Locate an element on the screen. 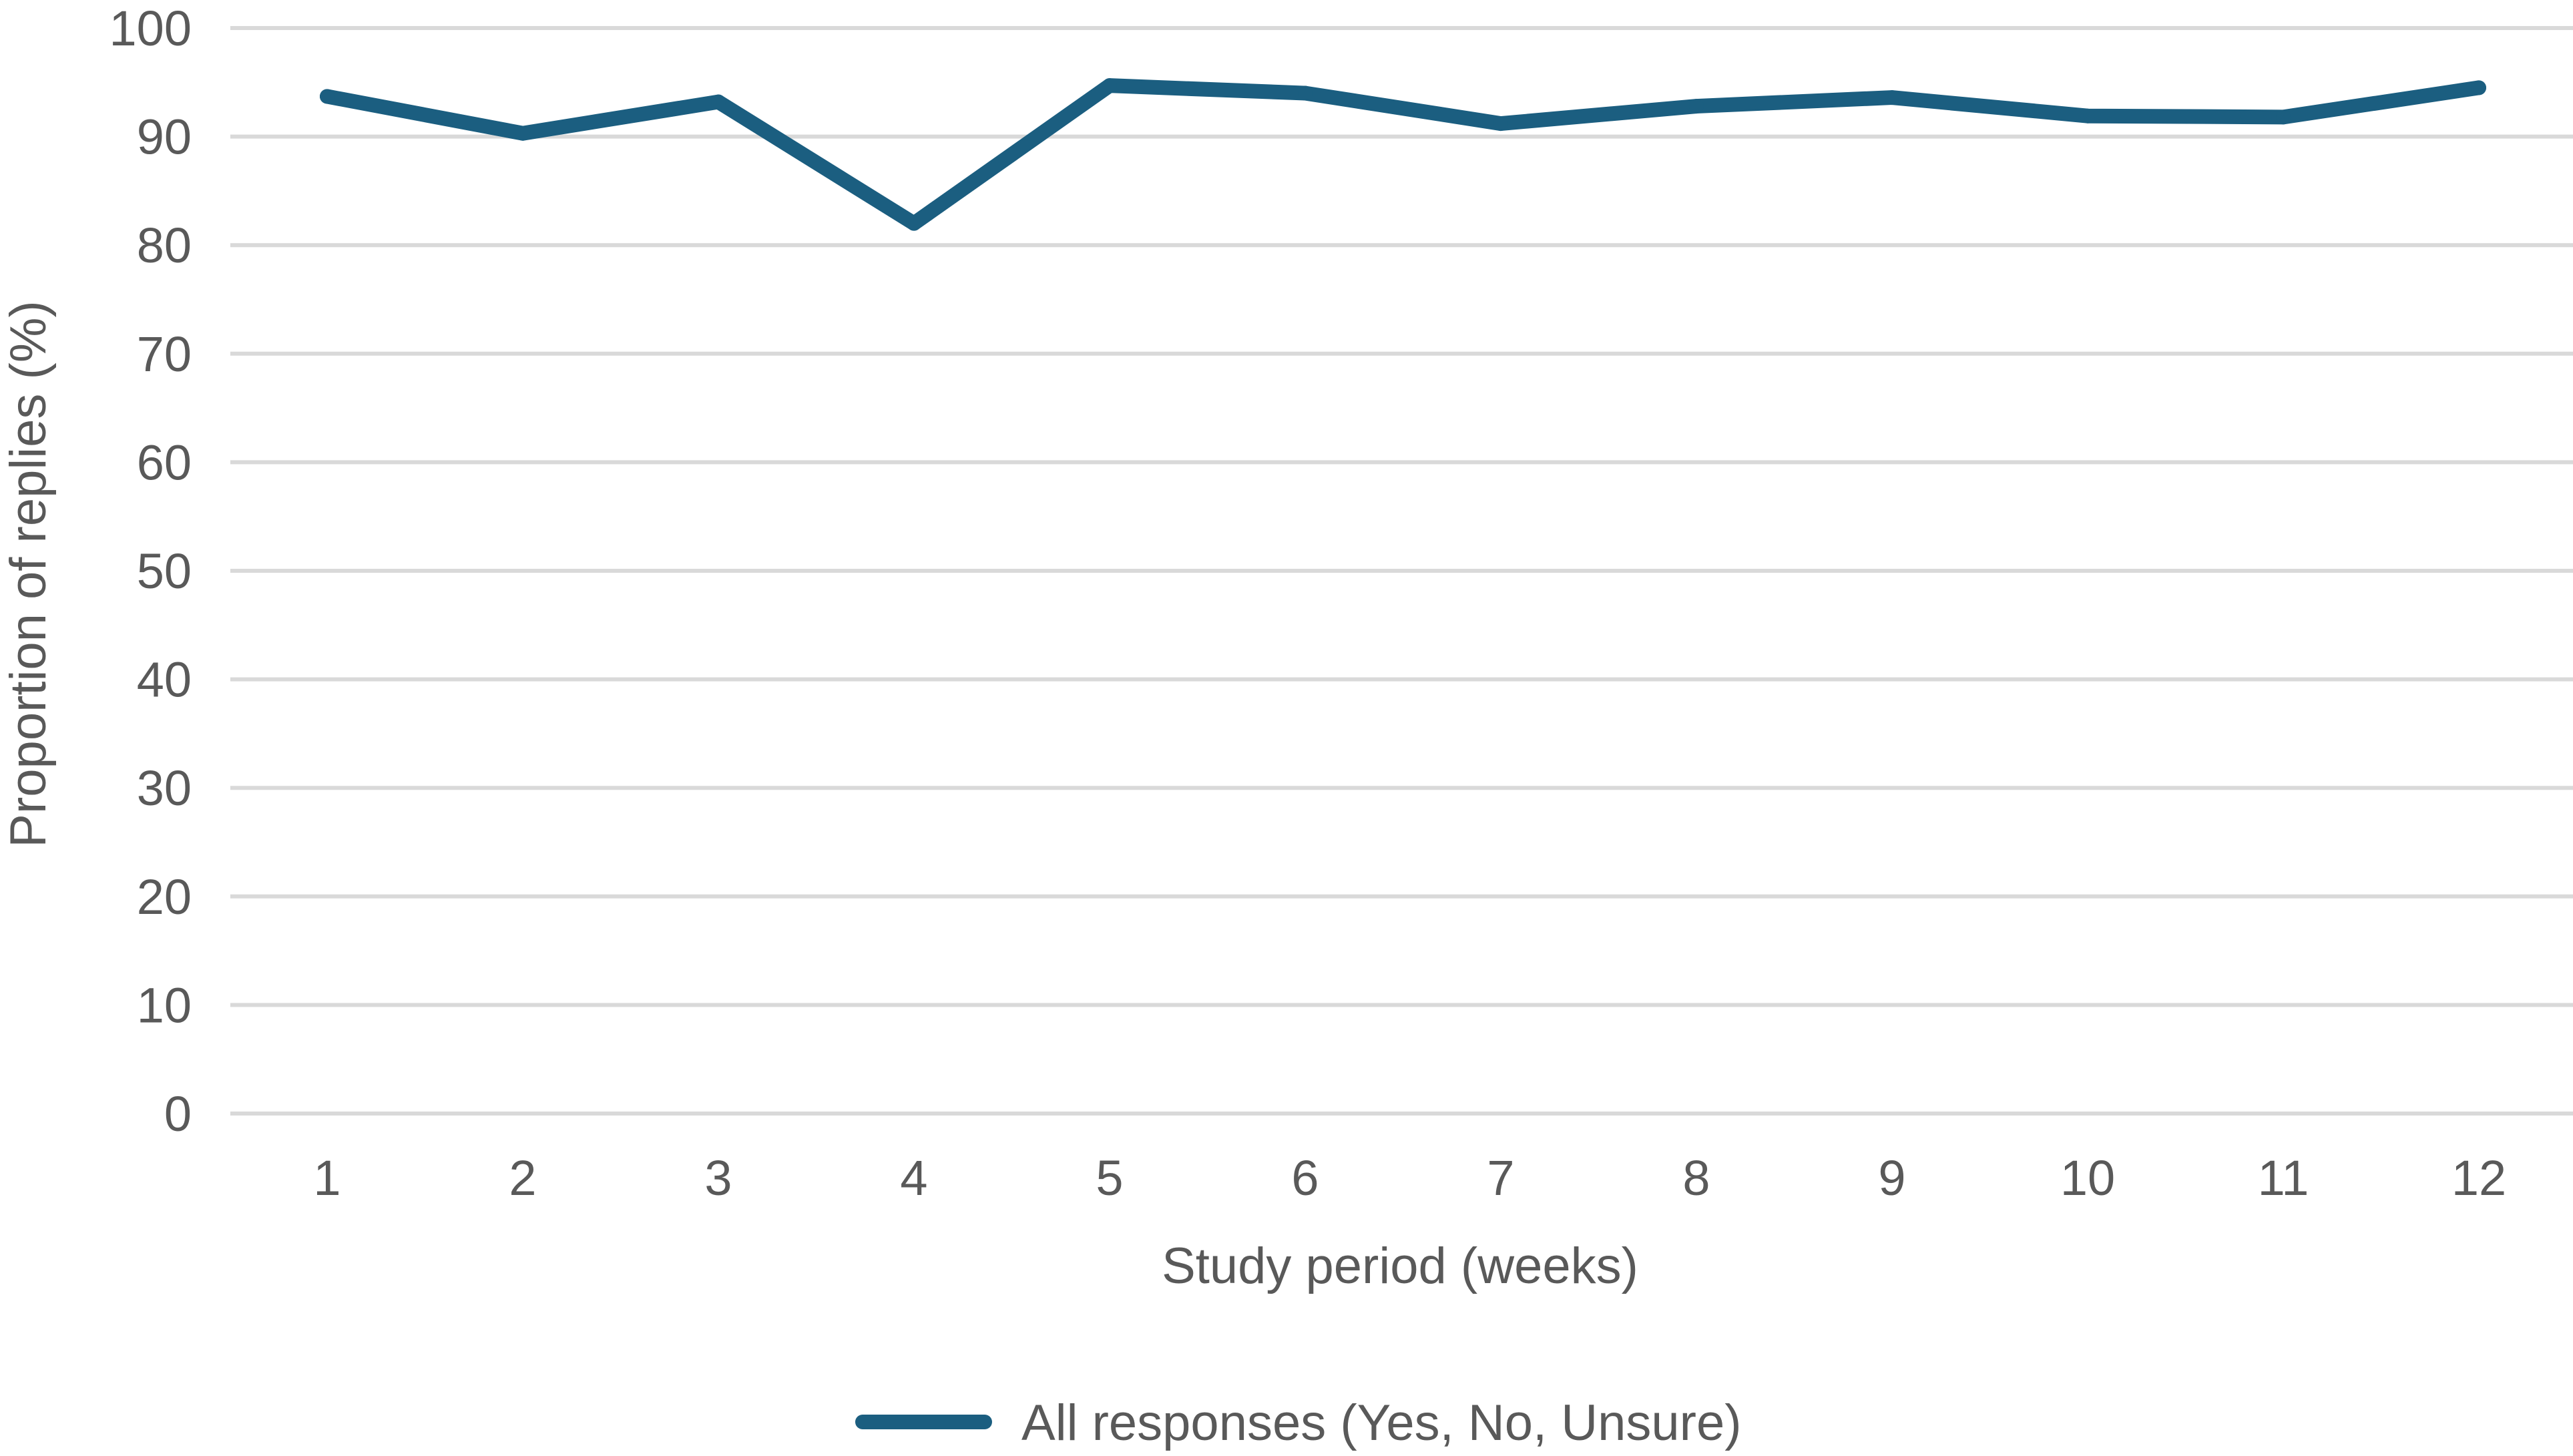  y-axis-ticks: 0 10 20 30 40 50 60 70 80 90 100 is located at coordinates (150, 571).